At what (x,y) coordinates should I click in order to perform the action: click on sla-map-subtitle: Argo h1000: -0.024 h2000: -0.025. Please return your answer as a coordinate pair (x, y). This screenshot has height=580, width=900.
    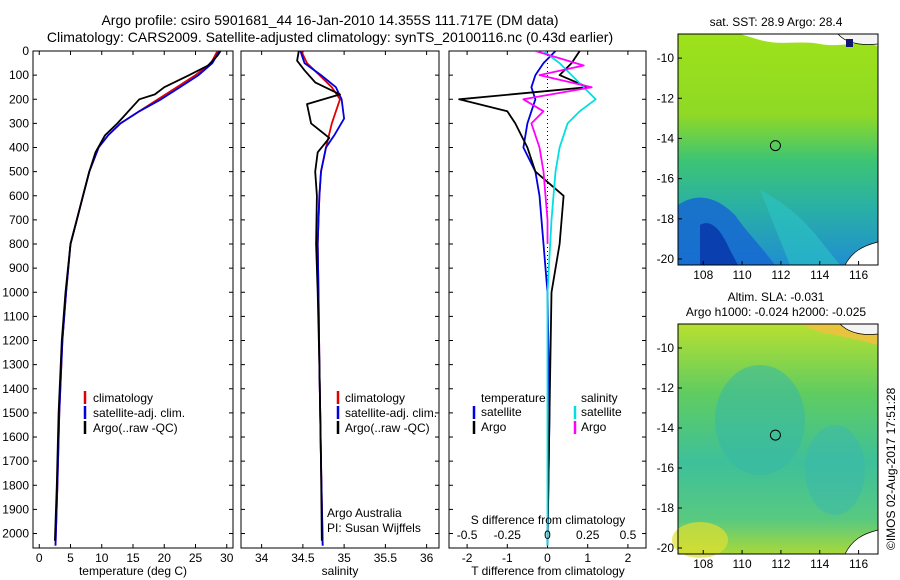
    Looking at the image, I should click on (776, 312).